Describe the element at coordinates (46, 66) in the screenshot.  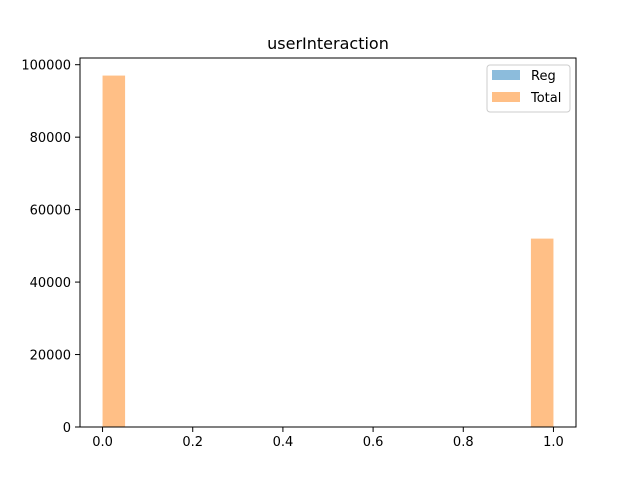
I see `y-tick-label: 100000` at that location.